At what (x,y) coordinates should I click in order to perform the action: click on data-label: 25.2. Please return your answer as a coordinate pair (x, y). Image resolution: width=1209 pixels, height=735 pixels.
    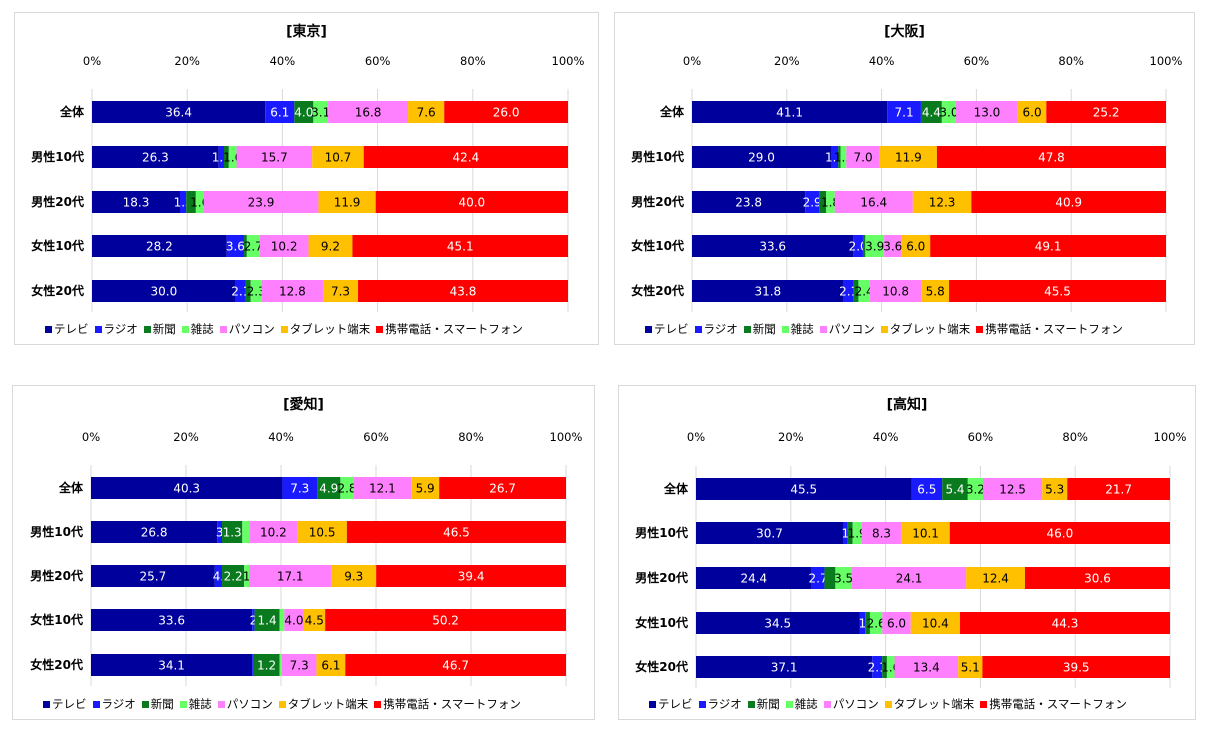
    Looking at the image, I should click on (1106, 113).